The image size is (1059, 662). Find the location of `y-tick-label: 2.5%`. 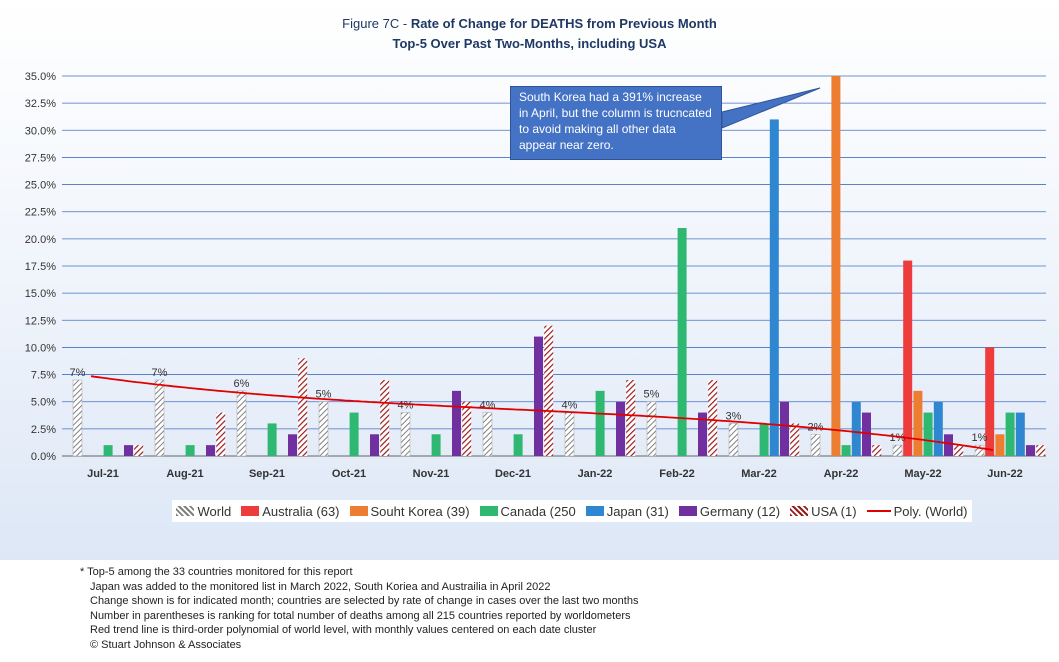

y-tick-label: 2.5% is located at coordinates (43, 430).